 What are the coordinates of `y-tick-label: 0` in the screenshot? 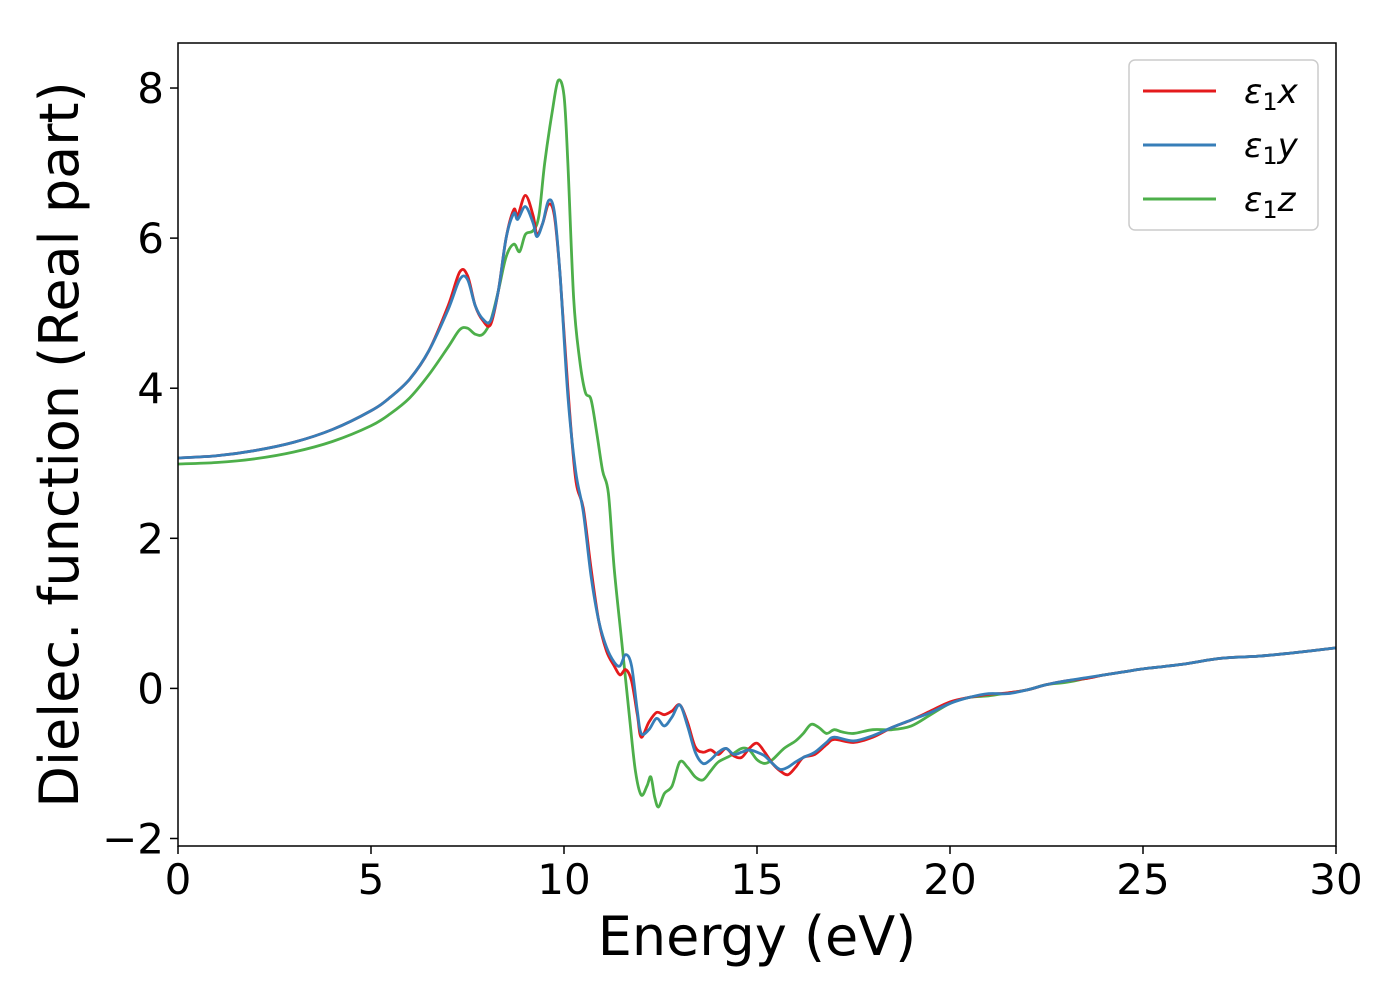 It's located at (150, 688).